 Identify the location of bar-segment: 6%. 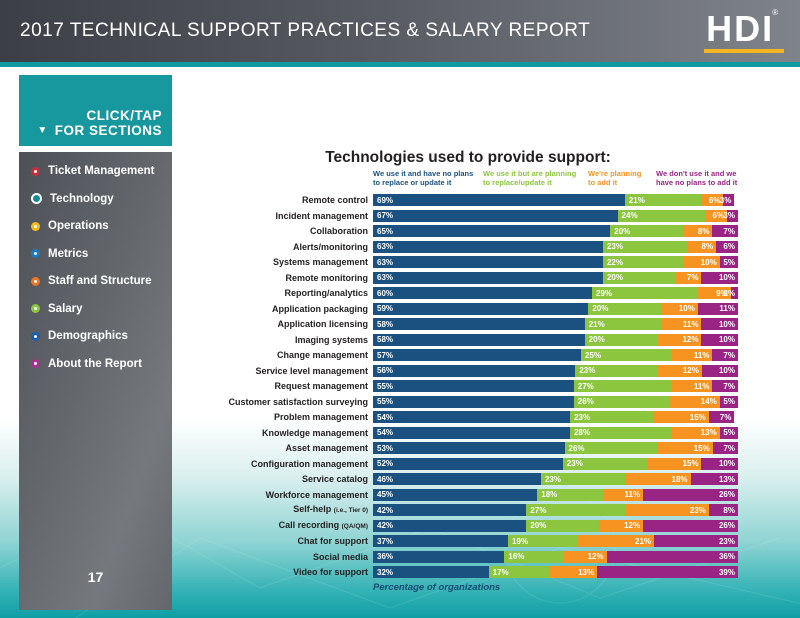
(716, 215).